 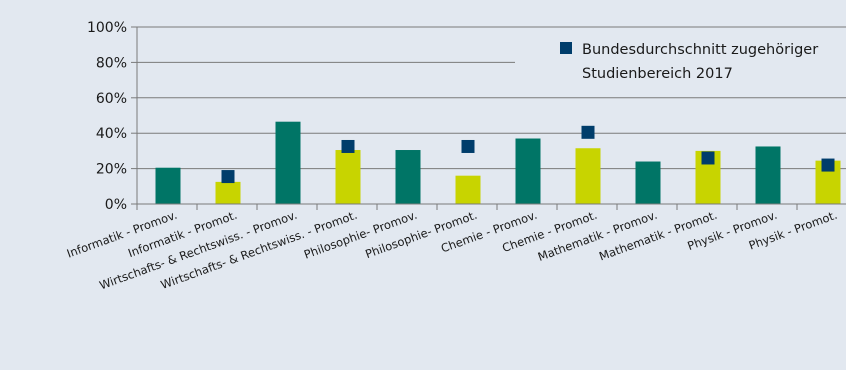 I want to click on legend-marker-icon, so click(x=566, y=48).